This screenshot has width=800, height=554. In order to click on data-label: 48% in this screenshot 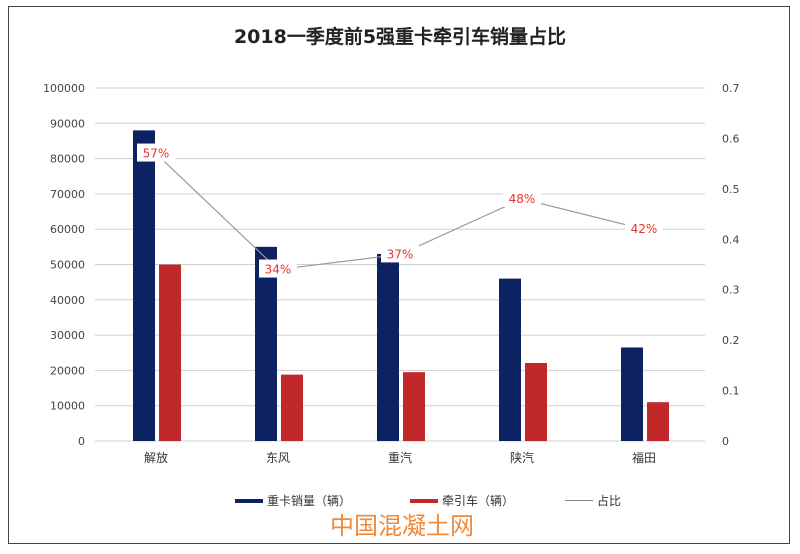, I will do `click(522, 199)`.